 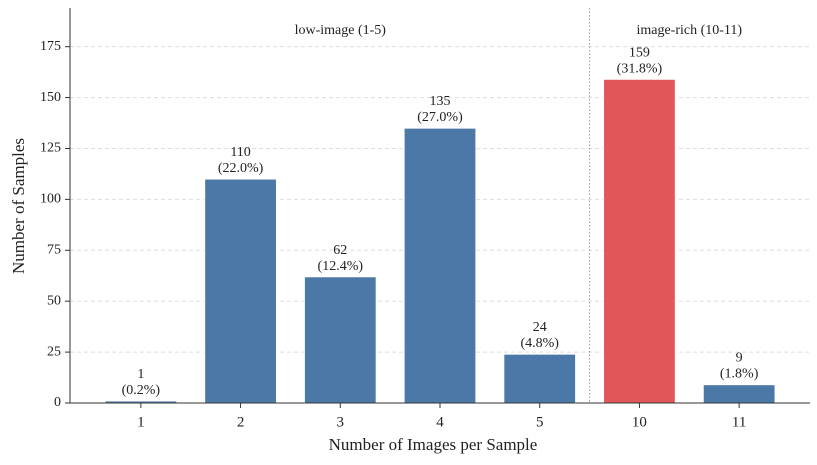 What do you see at coordinates (440, 422) in the screenshot?
I see `x-tick-label: 4` at bounding box center [440, 422].